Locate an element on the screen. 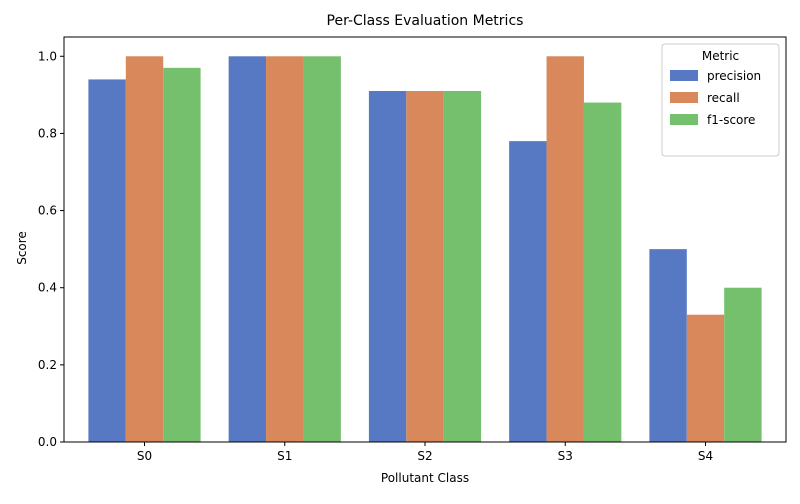 The width and height of the screenshot is (800, 504). bar-recall-S2 is located at coordinates (425, 266).